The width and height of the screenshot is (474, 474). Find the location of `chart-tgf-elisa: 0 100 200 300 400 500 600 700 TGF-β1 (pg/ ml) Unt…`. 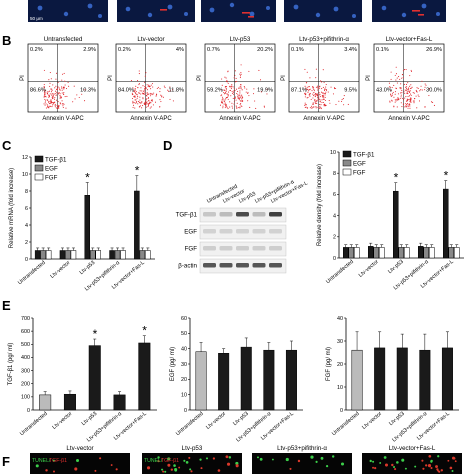

chart-tgf-elisa: 0 100 200 300 400 500 600 700 TGF-β1 (pg/ ml) Unt… is located at coordinates (82, 379).